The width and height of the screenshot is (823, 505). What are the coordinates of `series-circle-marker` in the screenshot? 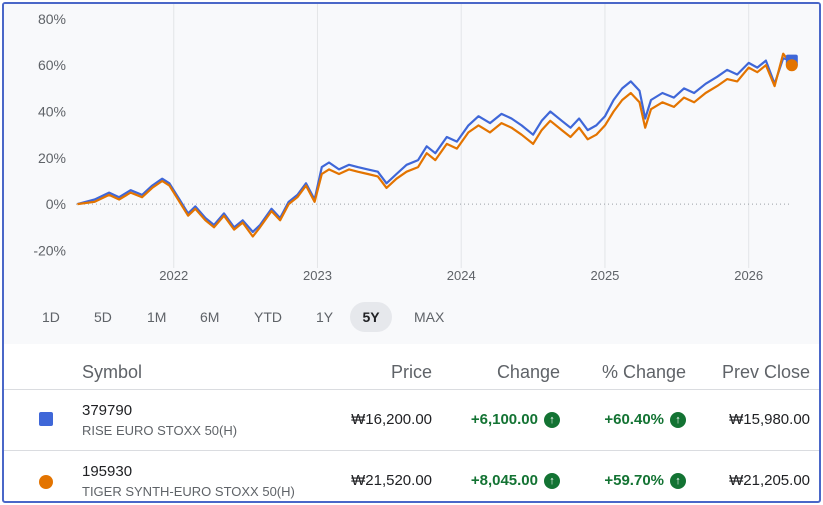 It's located at (46, 482).